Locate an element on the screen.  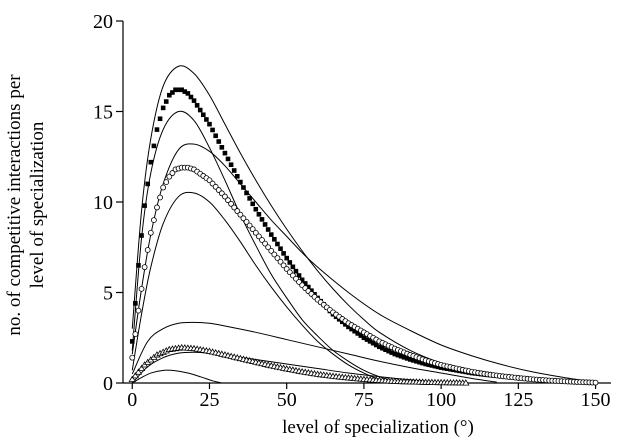
x-tick-label: 150 is located at coordinates (596, 400).